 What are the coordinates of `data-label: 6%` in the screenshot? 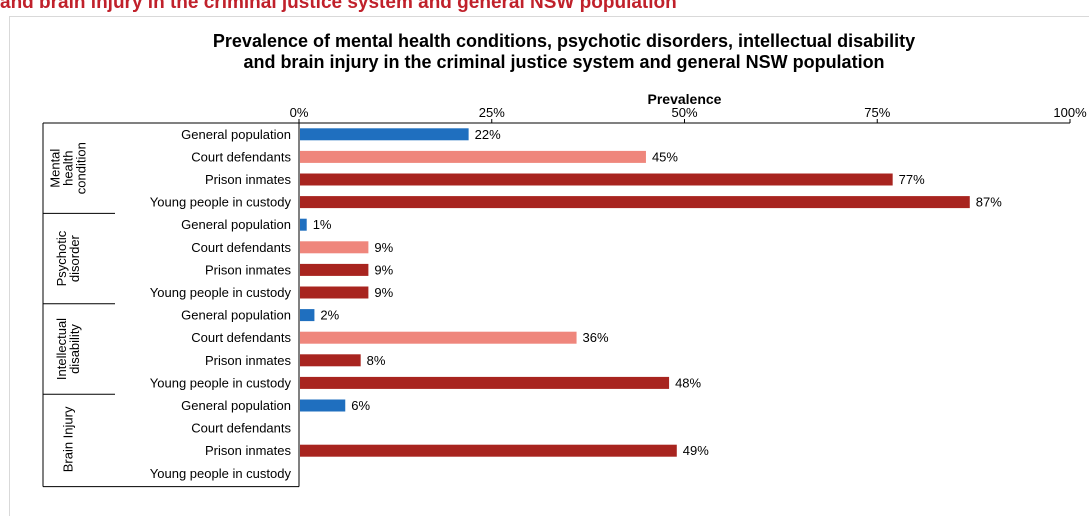 It's located at (360, 405).